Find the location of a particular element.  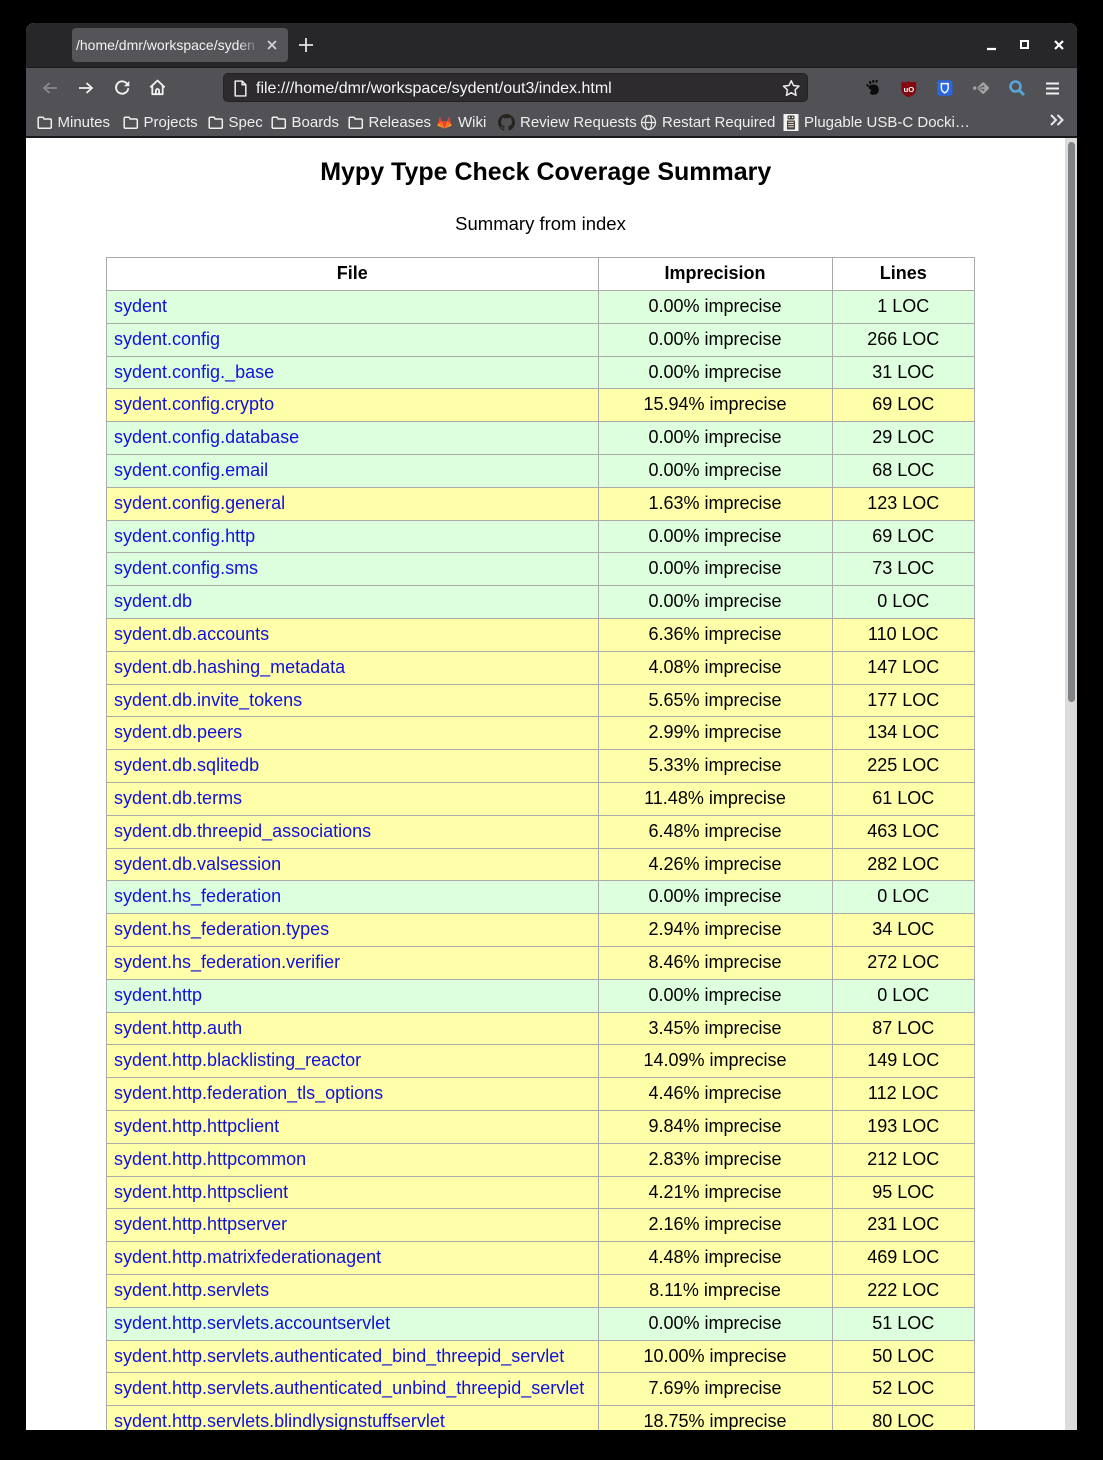

svg-text: uO is located at coordinates (909, 88).